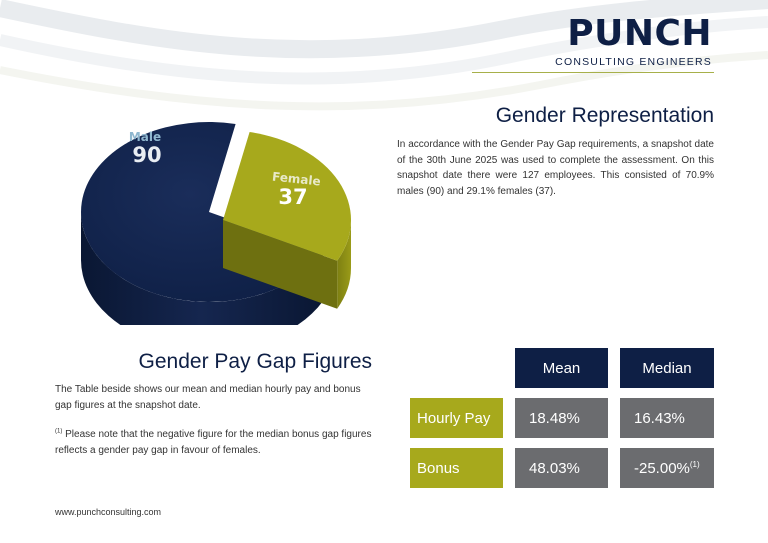  What do you see at coordinates (561, 368) in the screenshot?
I see `header-mean: Mean` at bounding box center [561, 368].